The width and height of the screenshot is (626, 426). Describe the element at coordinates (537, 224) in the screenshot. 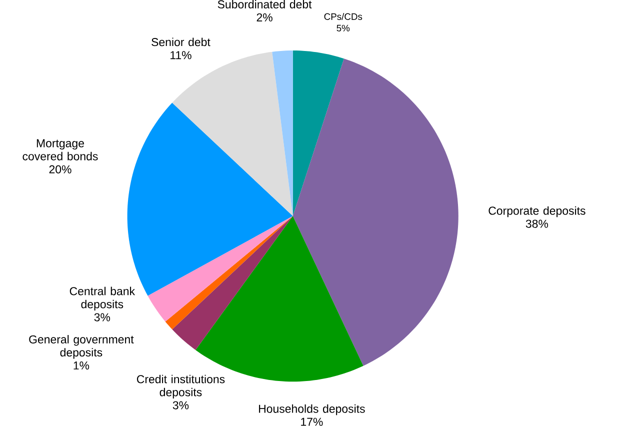

I see `data-label: 38%` at that location.